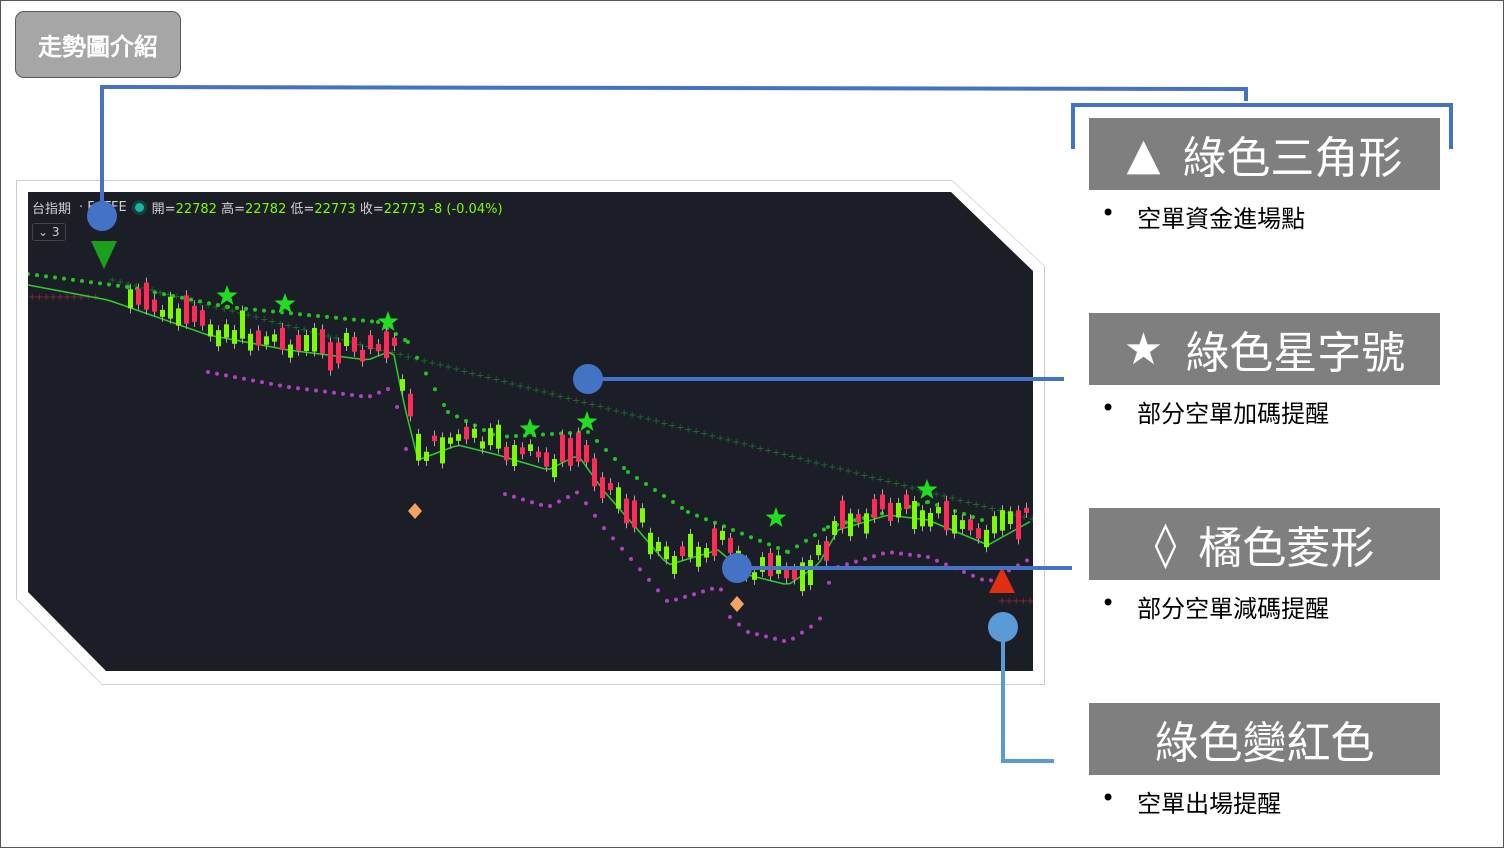 The width and height of the screenshot is (1504, 849). Describe the element at coordinates (737, 604) in the screenshot. I see `orange-diamond-icon` at that location.